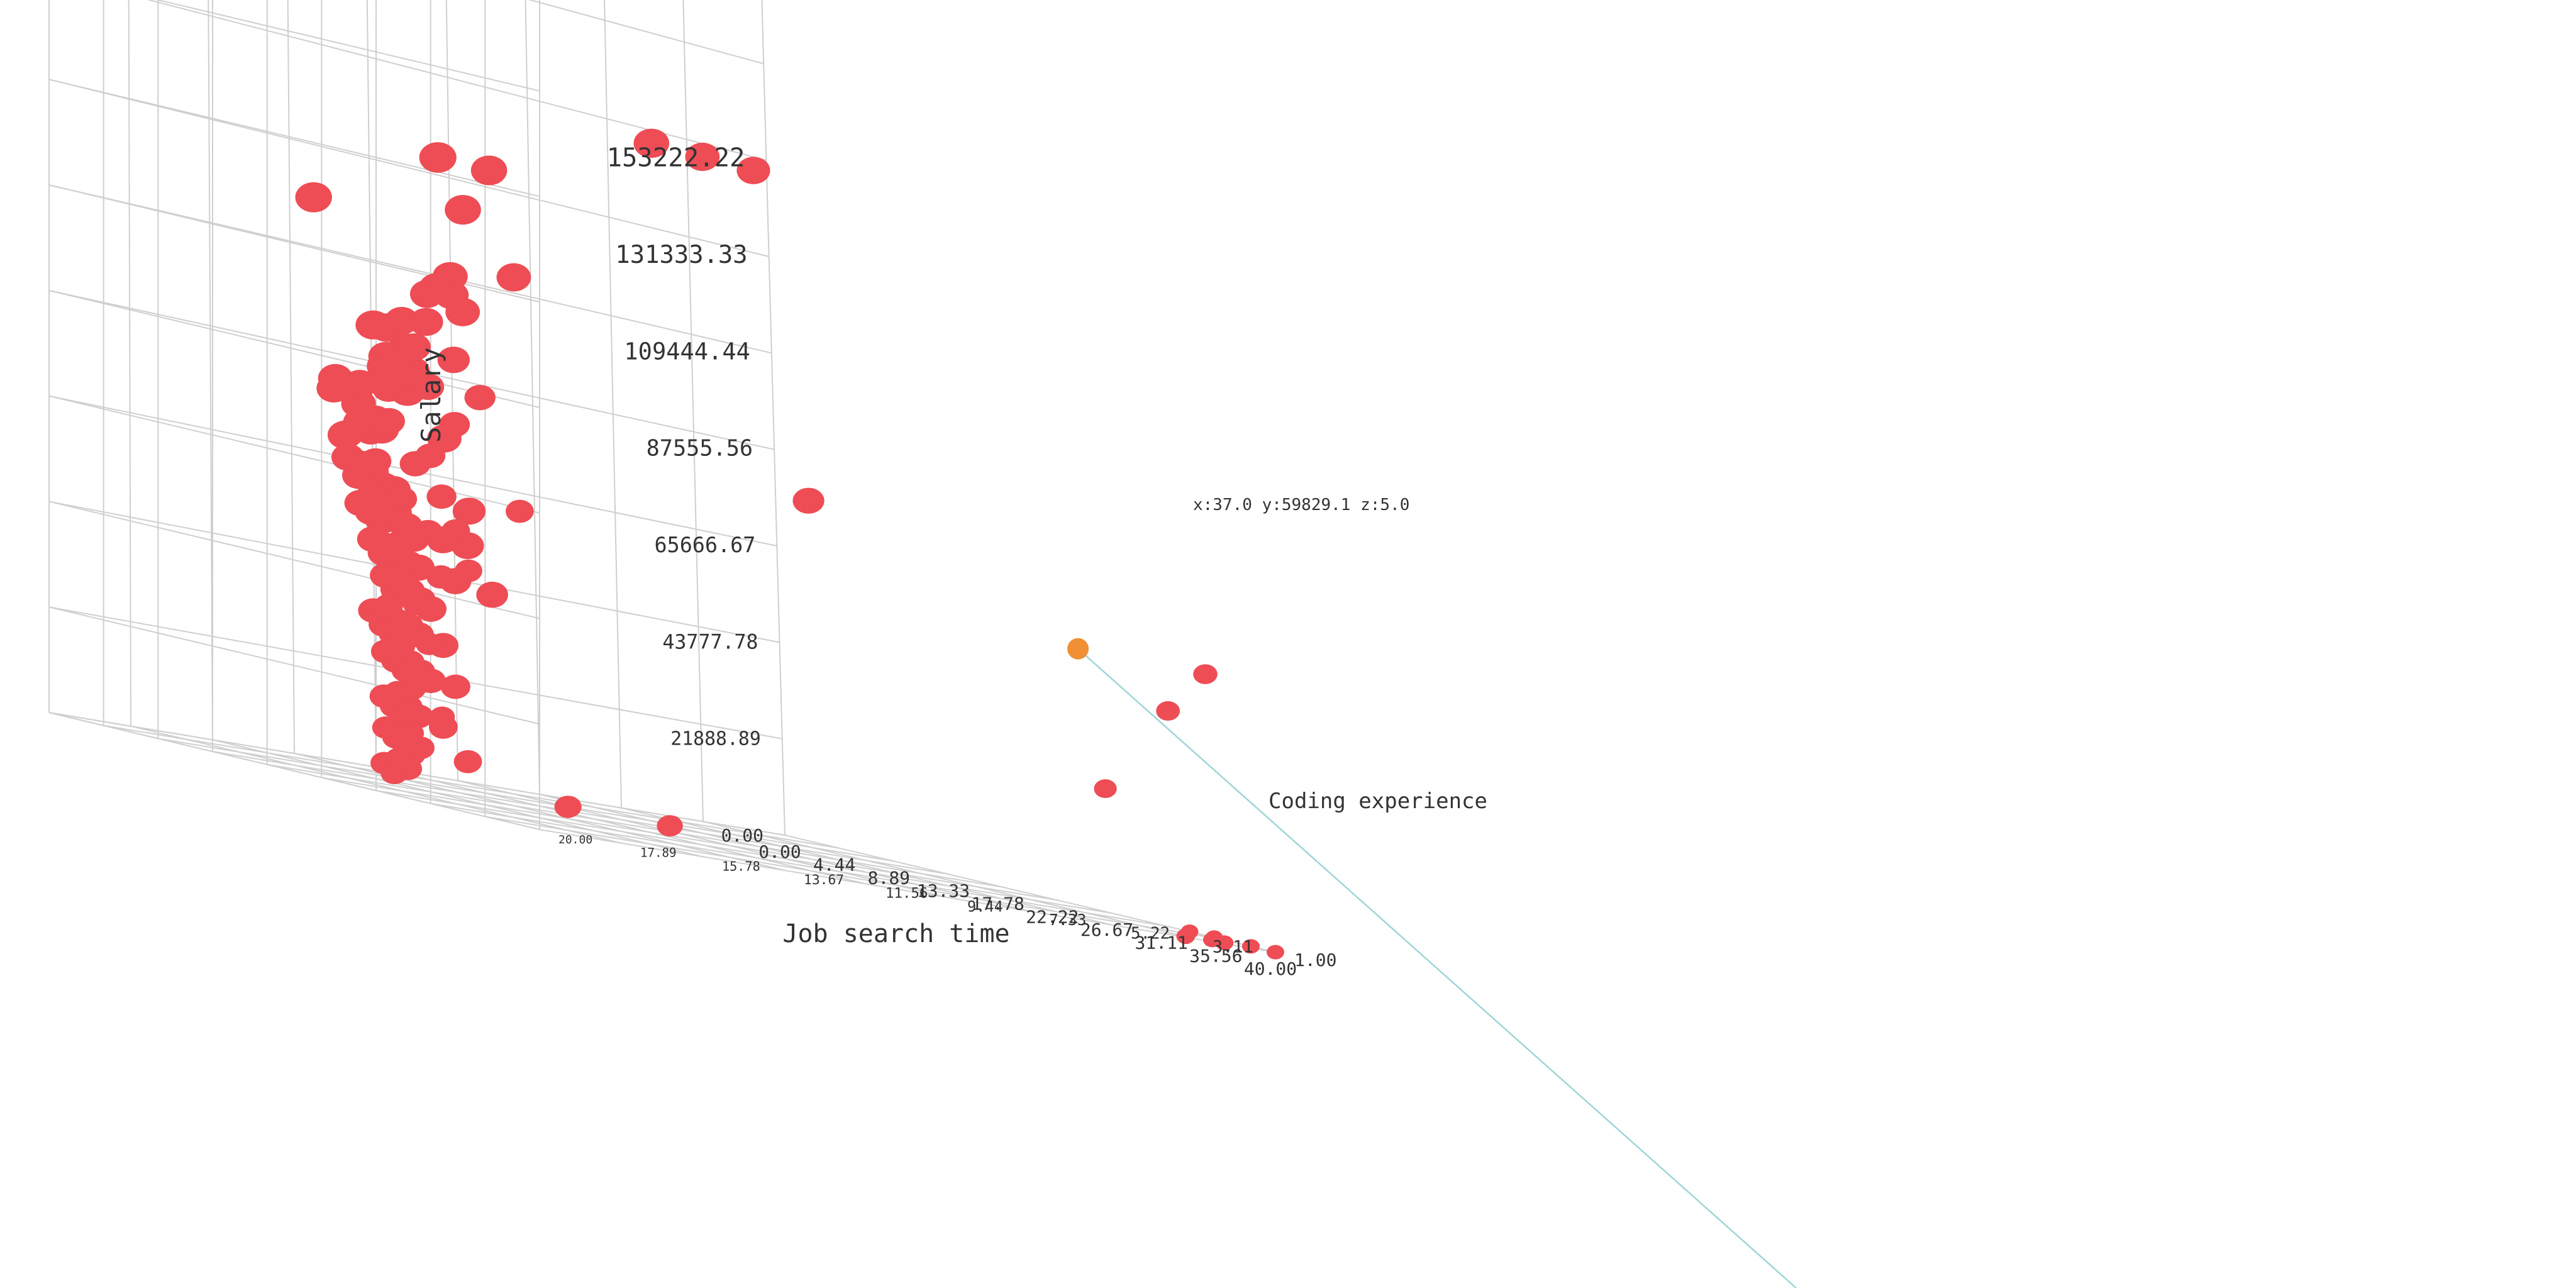 The image size is (2576, 1288). What do you see at coordinates (895, 933) in the screenshot?
I see `x-axis-title: Job search time` at bounding box center [895, 933].